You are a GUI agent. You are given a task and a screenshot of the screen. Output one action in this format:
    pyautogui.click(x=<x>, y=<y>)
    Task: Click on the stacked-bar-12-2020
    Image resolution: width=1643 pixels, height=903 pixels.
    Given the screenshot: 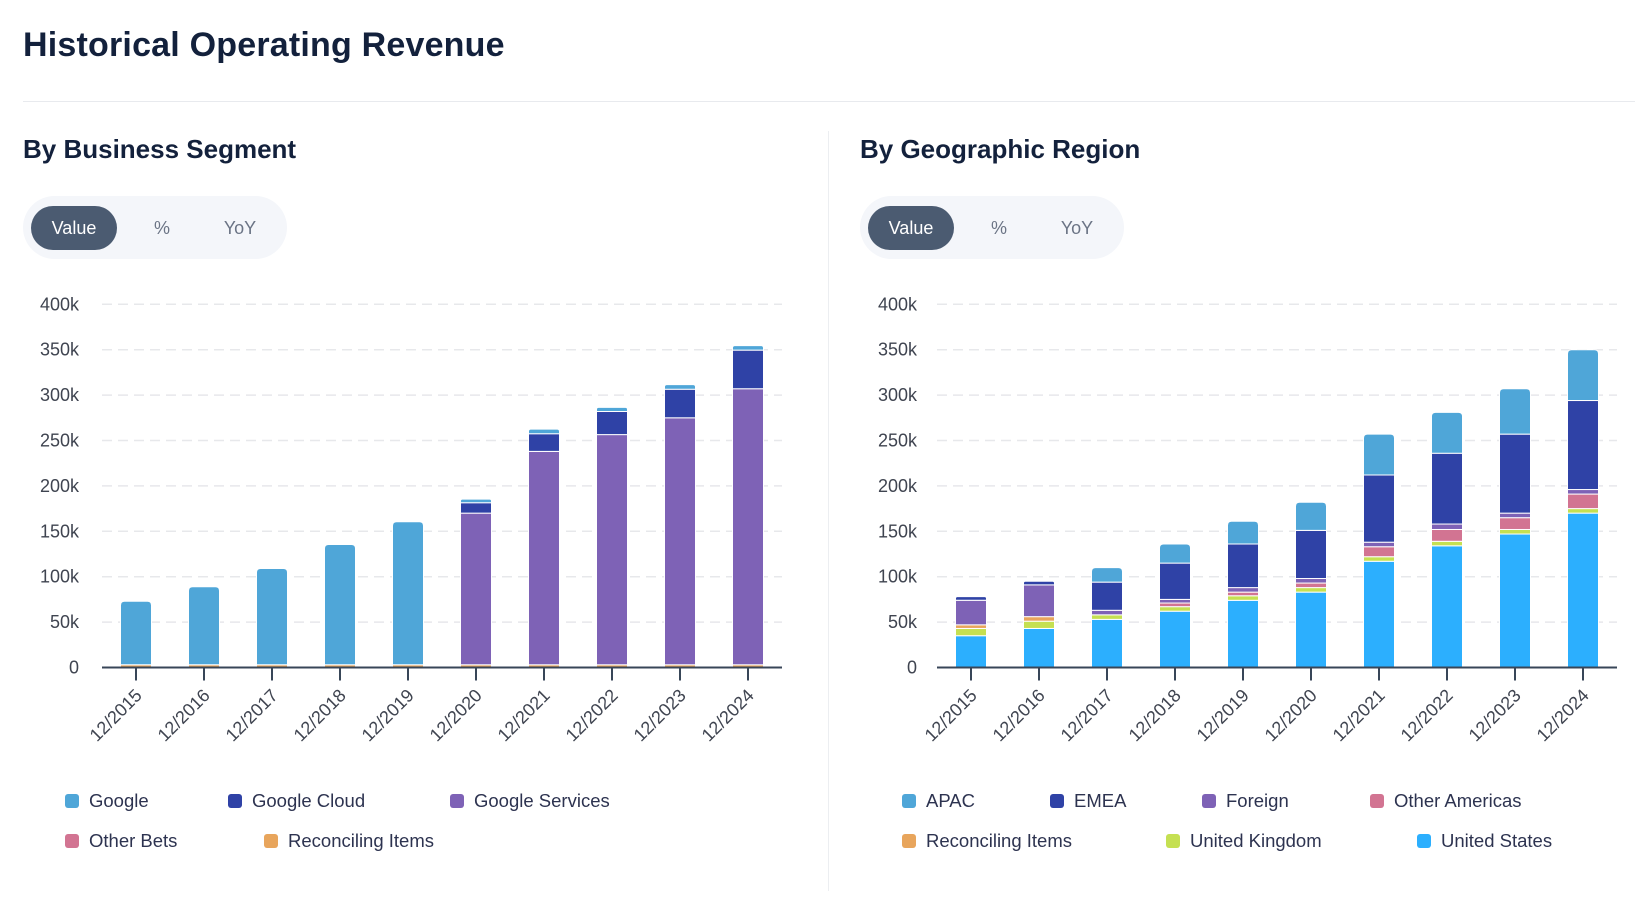 What is the action you would take?
    pyautogui.click(x=476, y=583)
    